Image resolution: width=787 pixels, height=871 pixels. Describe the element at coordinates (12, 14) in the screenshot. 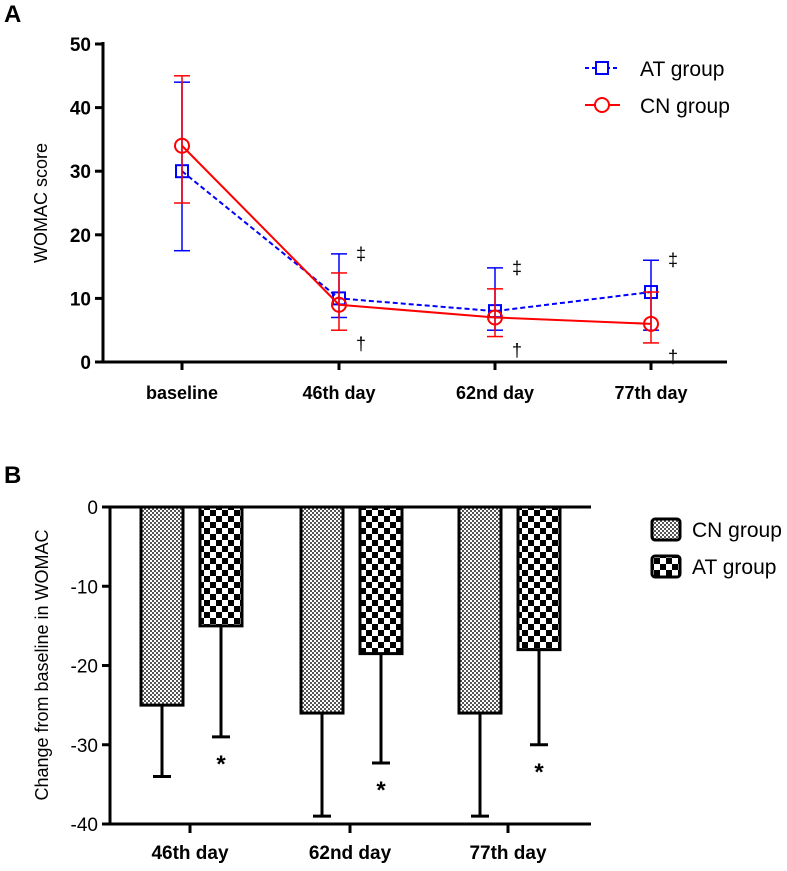

I see `panel-a-label: A` at that location.